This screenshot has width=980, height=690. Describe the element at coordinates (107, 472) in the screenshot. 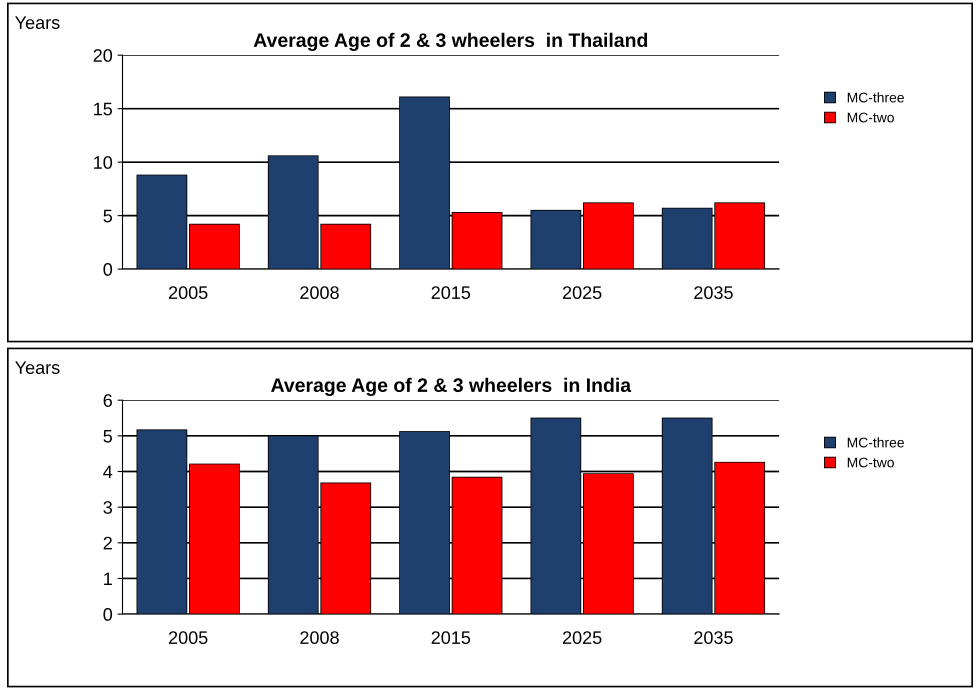

I see `y-tick-label: 4` at that location.